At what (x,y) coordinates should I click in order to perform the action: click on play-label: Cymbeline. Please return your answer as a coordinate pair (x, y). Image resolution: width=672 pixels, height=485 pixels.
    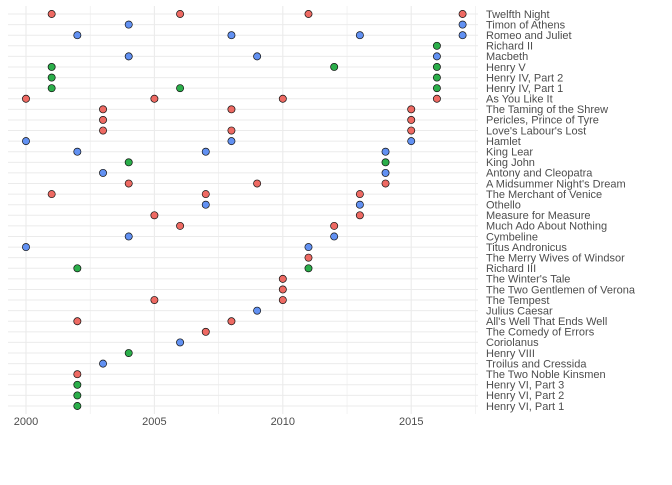
    Looking at the image, I should click on (512, 237).